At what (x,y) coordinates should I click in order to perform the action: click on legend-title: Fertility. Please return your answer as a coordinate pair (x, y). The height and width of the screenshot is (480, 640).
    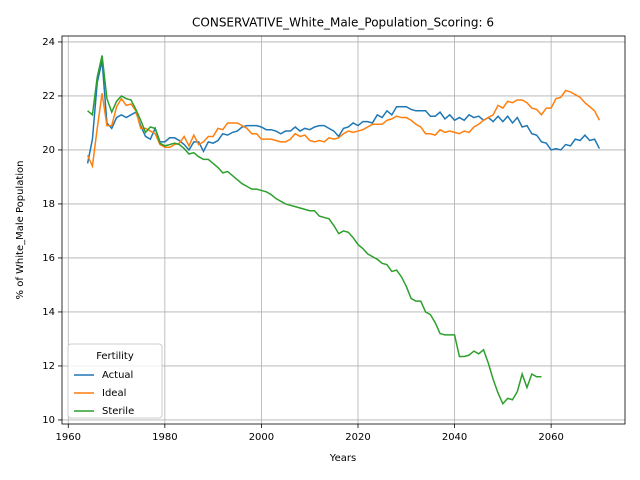
    Looking at the image, I should click on (115, 356).